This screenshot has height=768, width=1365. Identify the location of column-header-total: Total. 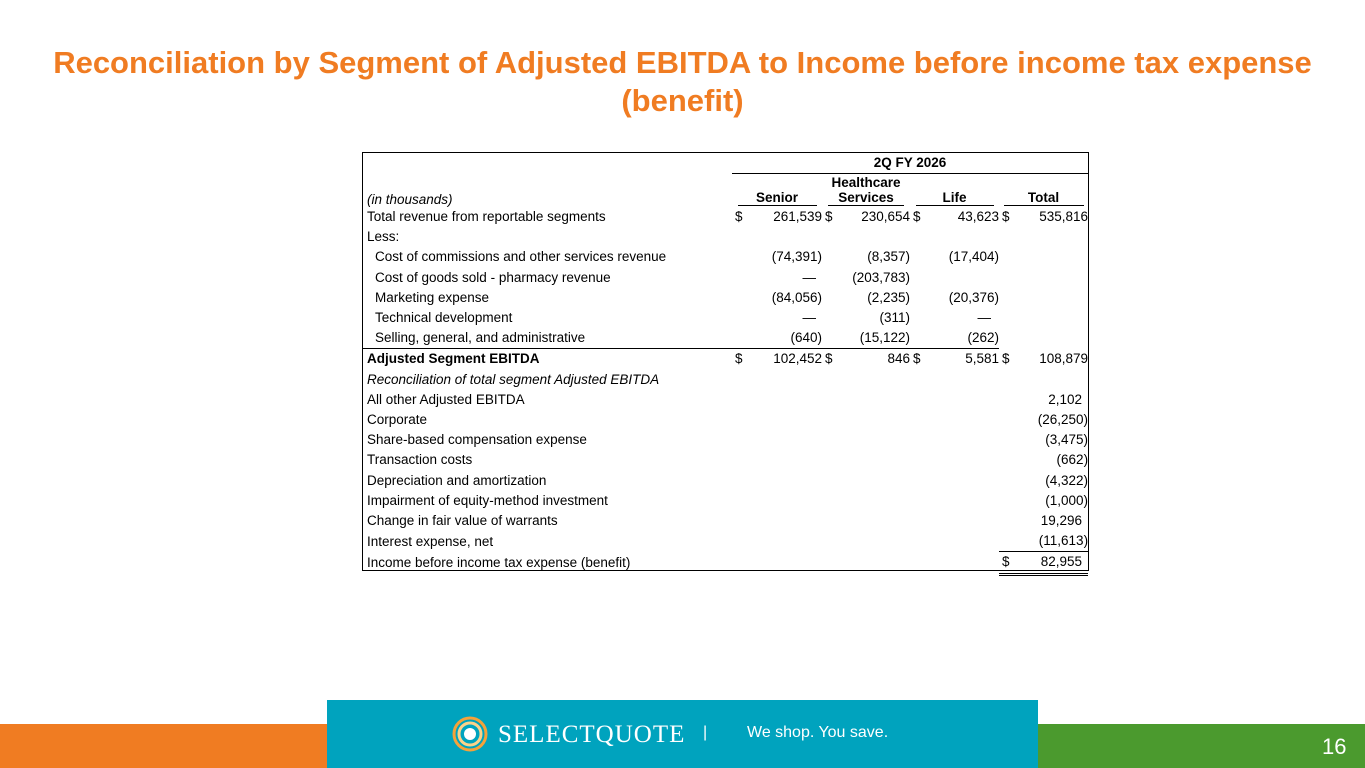
(1043, 191).